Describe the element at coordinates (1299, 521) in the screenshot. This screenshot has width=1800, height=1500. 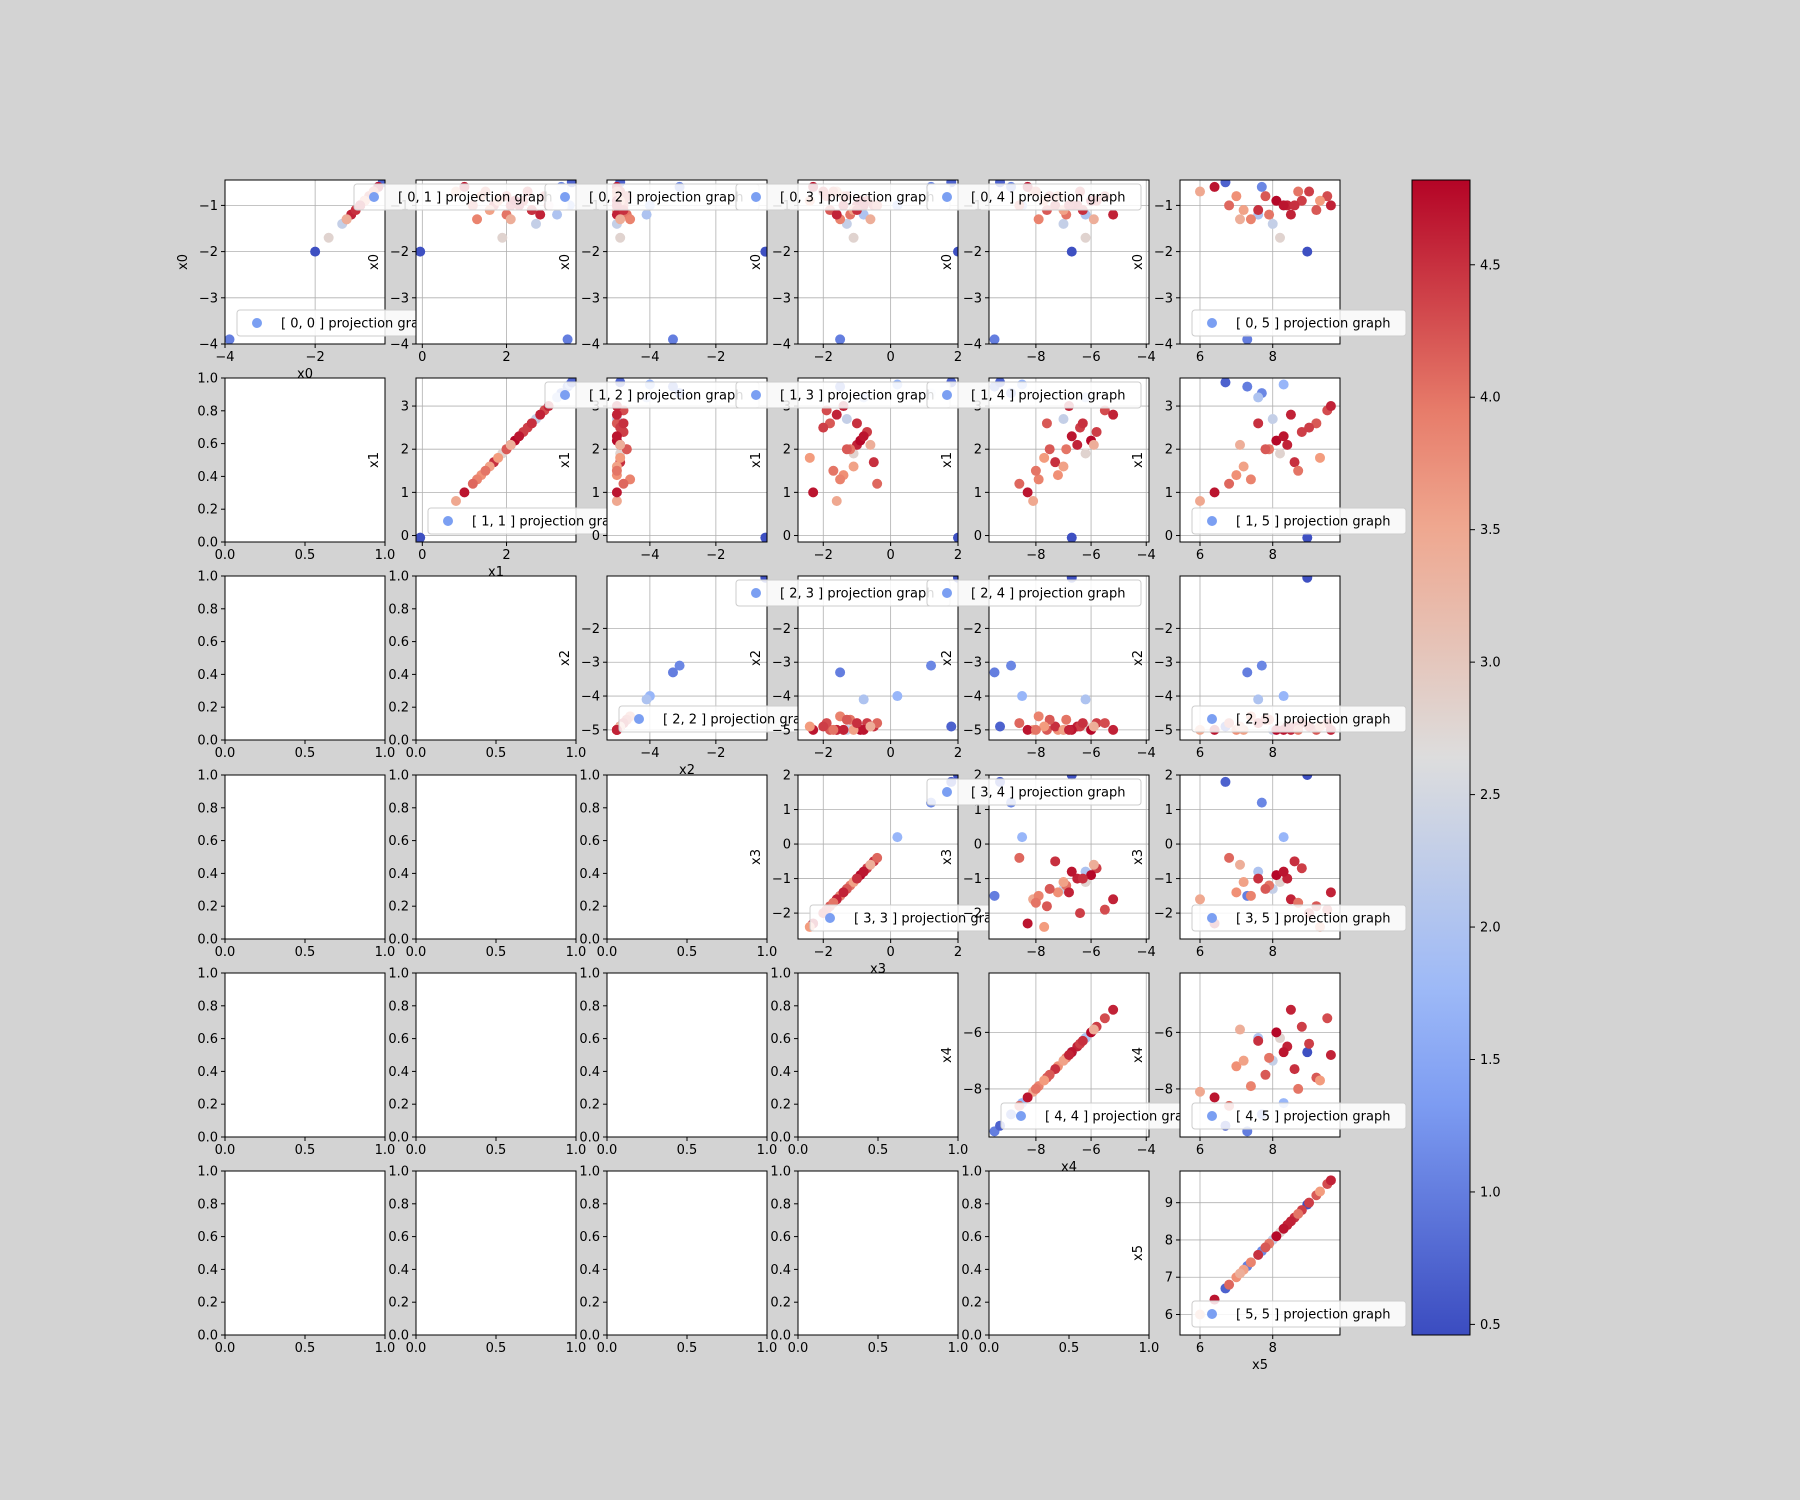
I see `legend: [ 1, 5 ] projection graph` at that location.